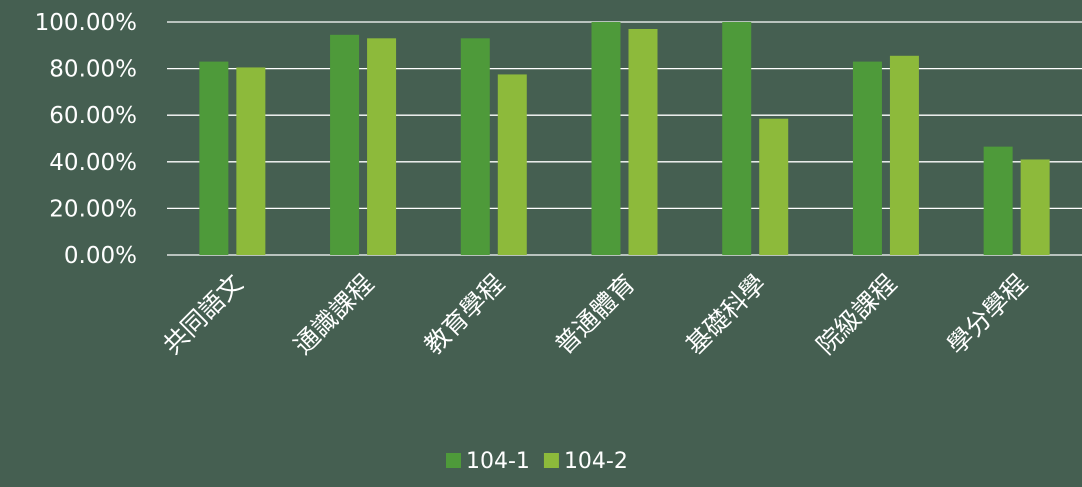 Image resolution: width=1082 pixels, height=487 pixels. I want to click on legend: 104-1 104-2, so click(537, 461).